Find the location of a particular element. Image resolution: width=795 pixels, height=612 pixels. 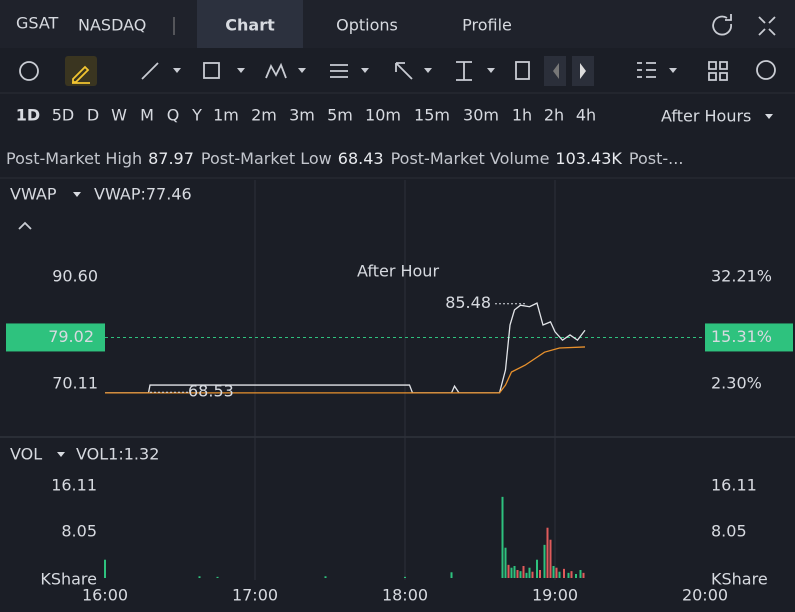

stat-label: Post-Market High is located at coordinates (74, 158).